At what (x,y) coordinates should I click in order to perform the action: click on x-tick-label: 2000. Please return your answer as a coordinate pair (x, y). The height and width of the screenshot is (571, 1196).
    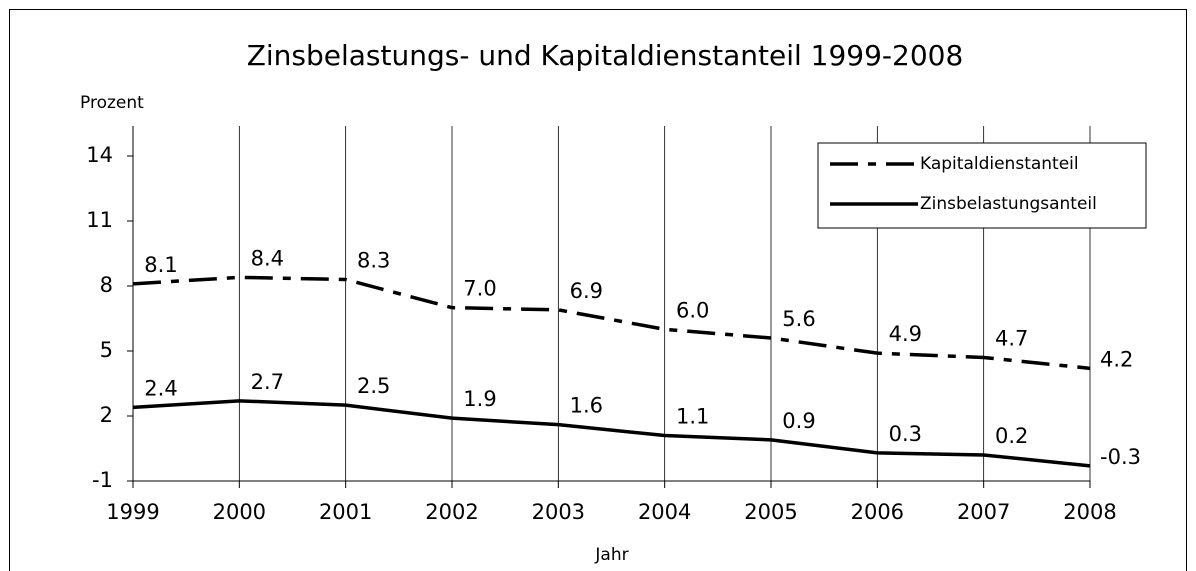
    Looking at the image, I should click on (239, 512).